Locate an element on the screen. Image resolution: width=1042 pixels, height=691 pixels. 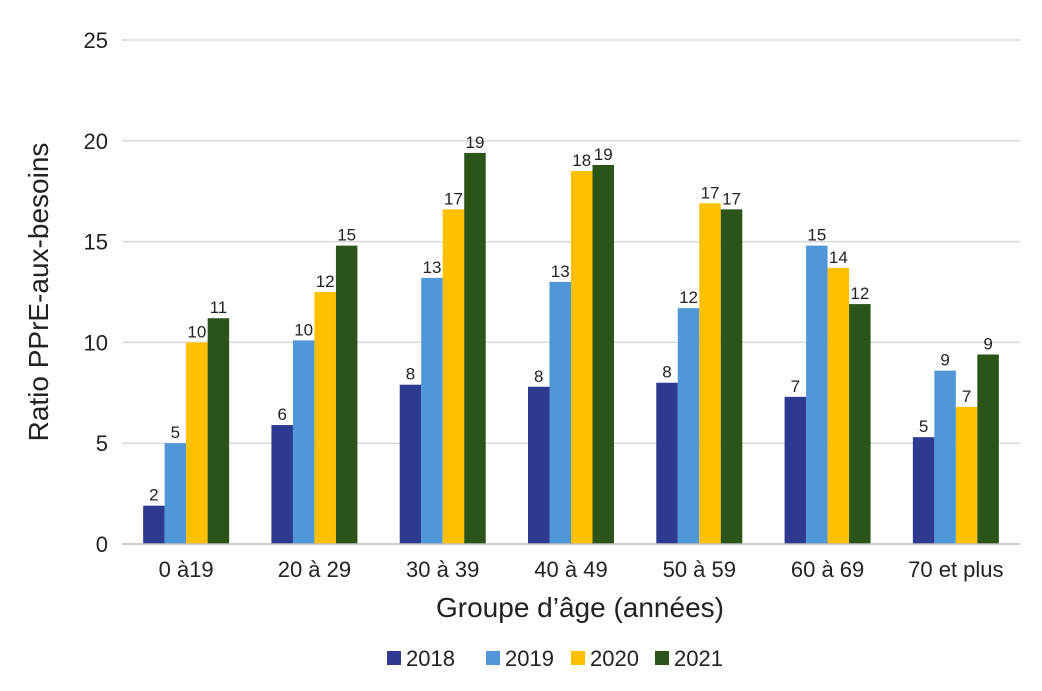
legend-swatch-2019 is located at coordinates (493, 658).